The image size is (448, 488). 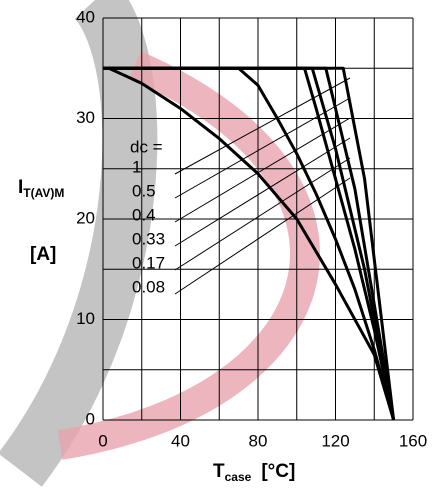 What do you see at coordinates (238, 477) in the screenshot?
I see `x-label-sub: case` at bounding box center [238, 477].